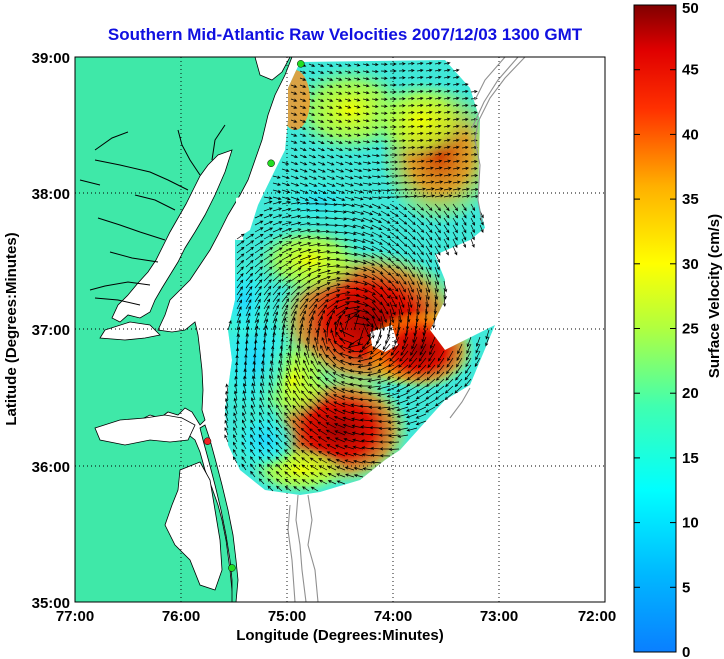  I want to click on radar-stations, so click(254, 316).